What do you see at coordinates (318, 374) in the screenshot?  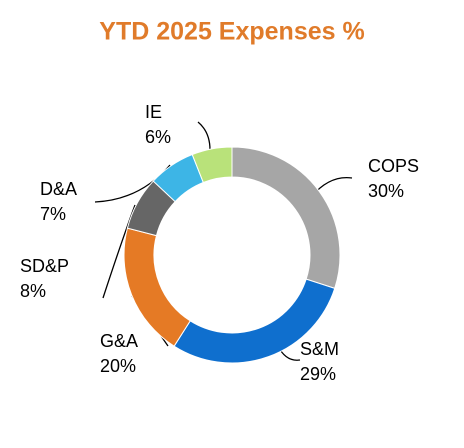 I see `value-label: 29%` at bounding box center [318, 374].